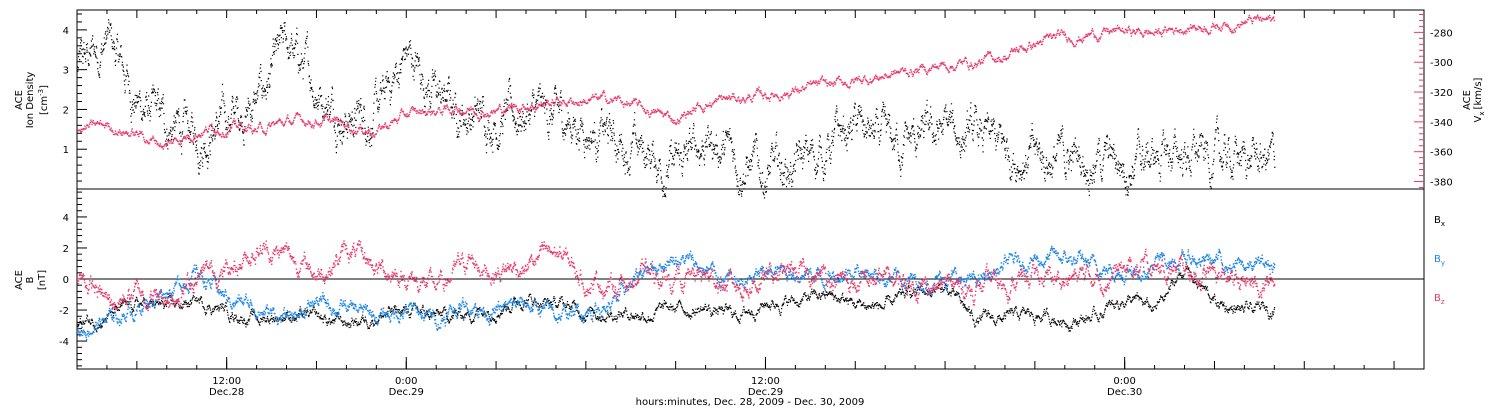 The height and width of the screenshot is (410, 1500). Describe the element at coordinates (66, 218) in the screenshot. I see `bottom-left-tick-label: 4` at that location.